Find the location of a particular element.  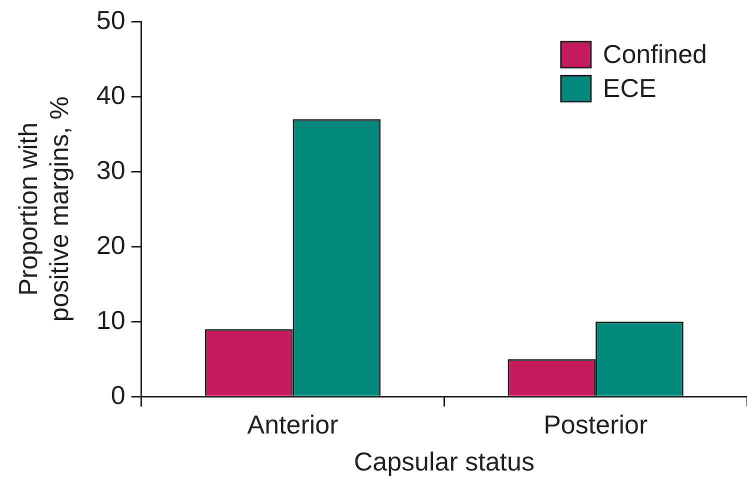

legend-label: ECE is located at coordinates (629, 87).